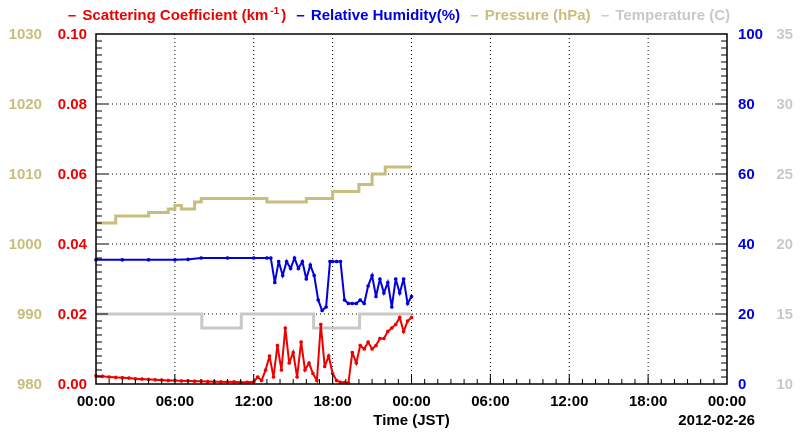 The height and width of the screenshot is (434, 800). Describe the element at coordinates (746, 244) in the screenshot. I see `humidity-axis-tick-label: 40` at that location.